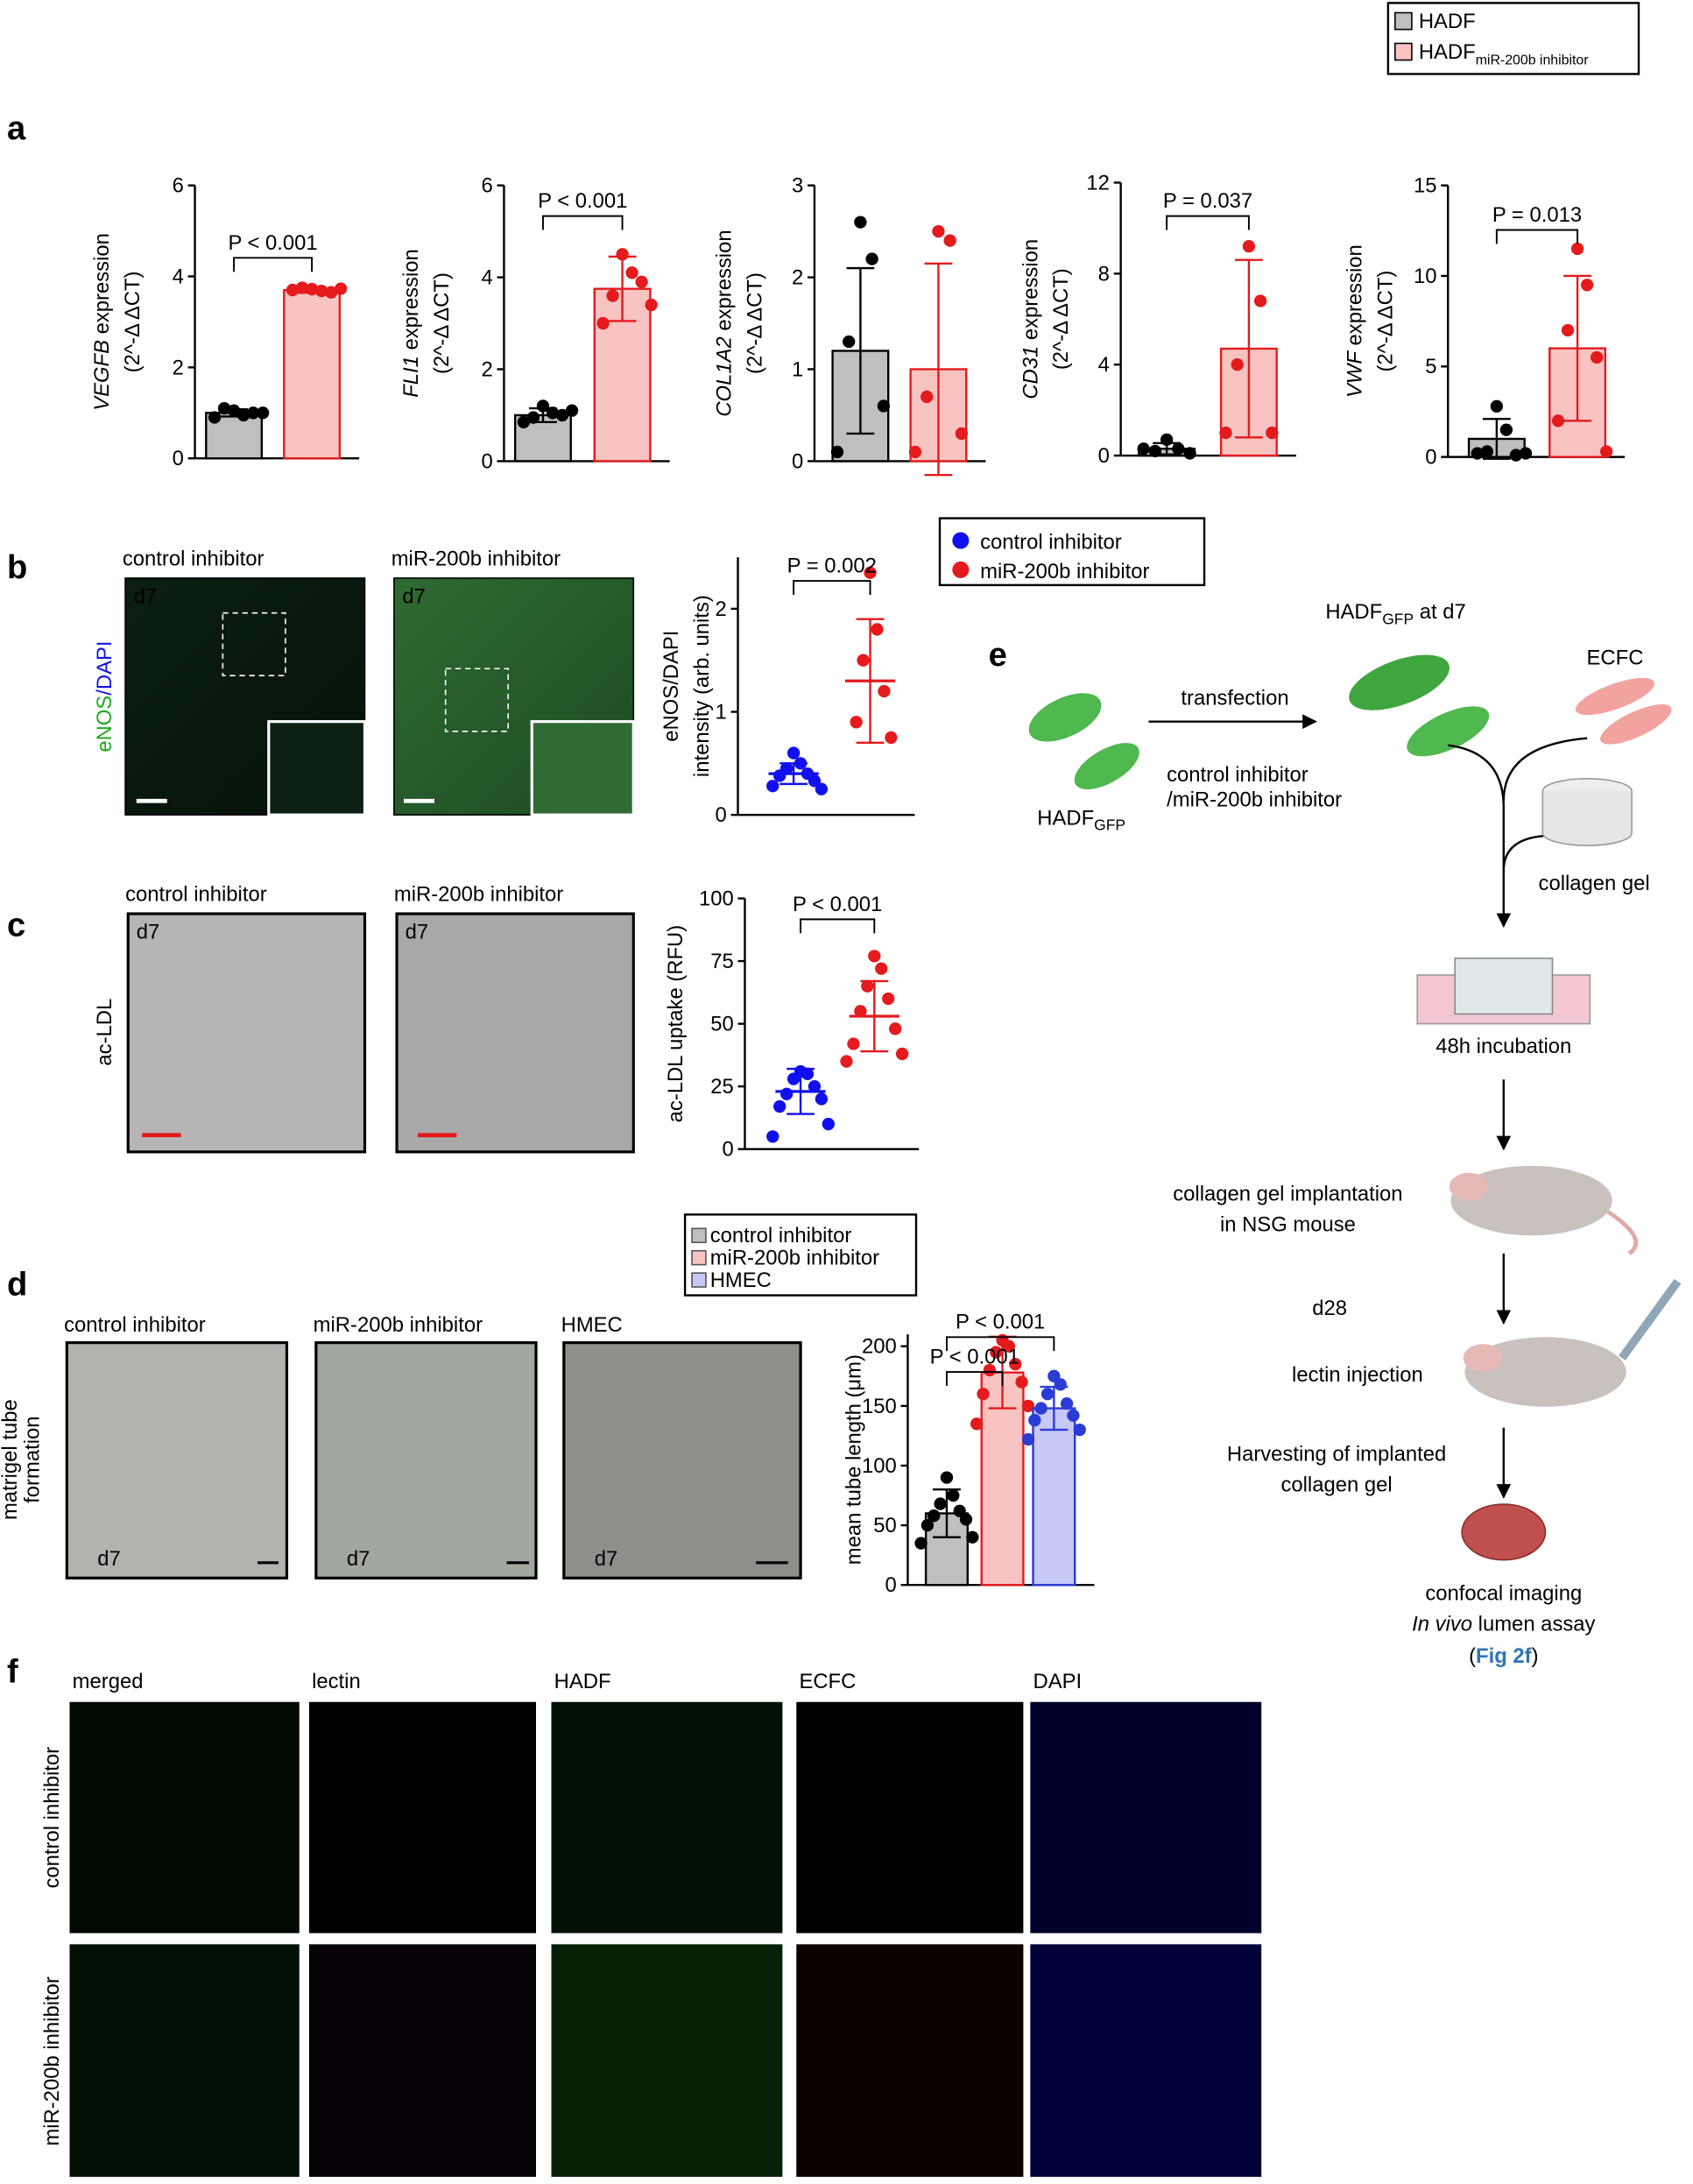  Describe the element at coordinates (702, 686) in the screenshot. I see `y-axis-label: intensity (arb. units)` at that location.